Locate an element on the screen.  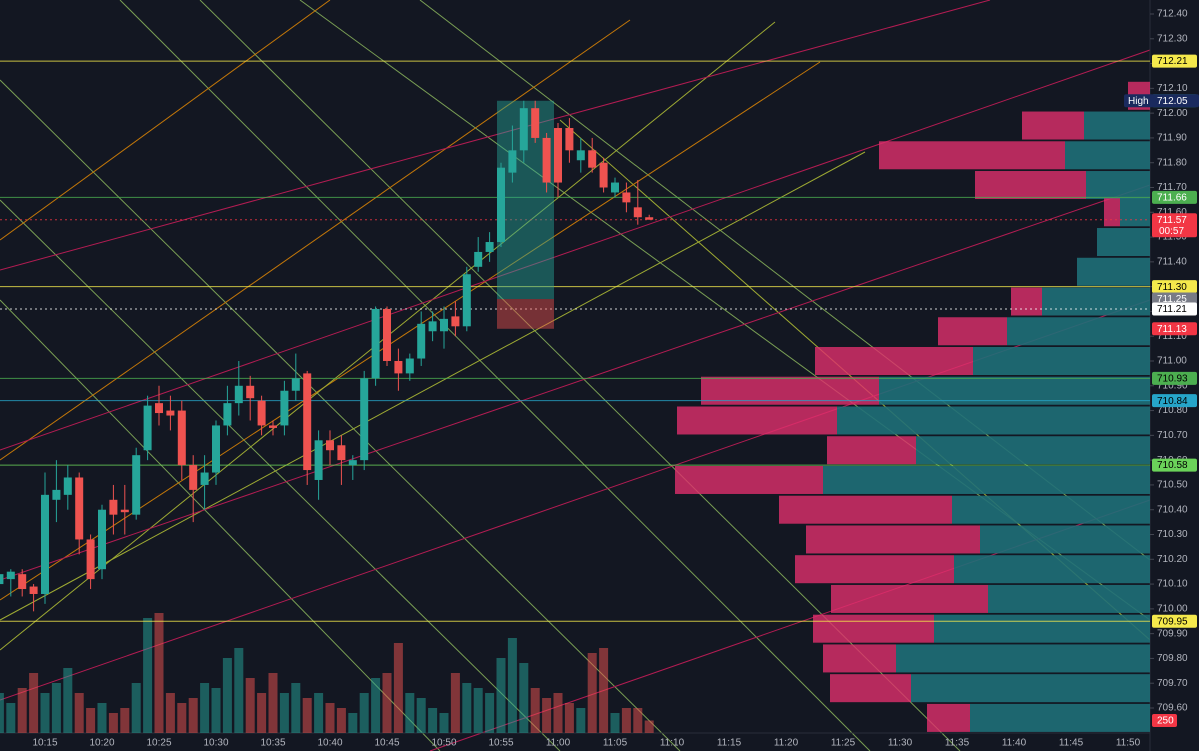
badge-label: 711.21 is located at coordinates (1172, 309).